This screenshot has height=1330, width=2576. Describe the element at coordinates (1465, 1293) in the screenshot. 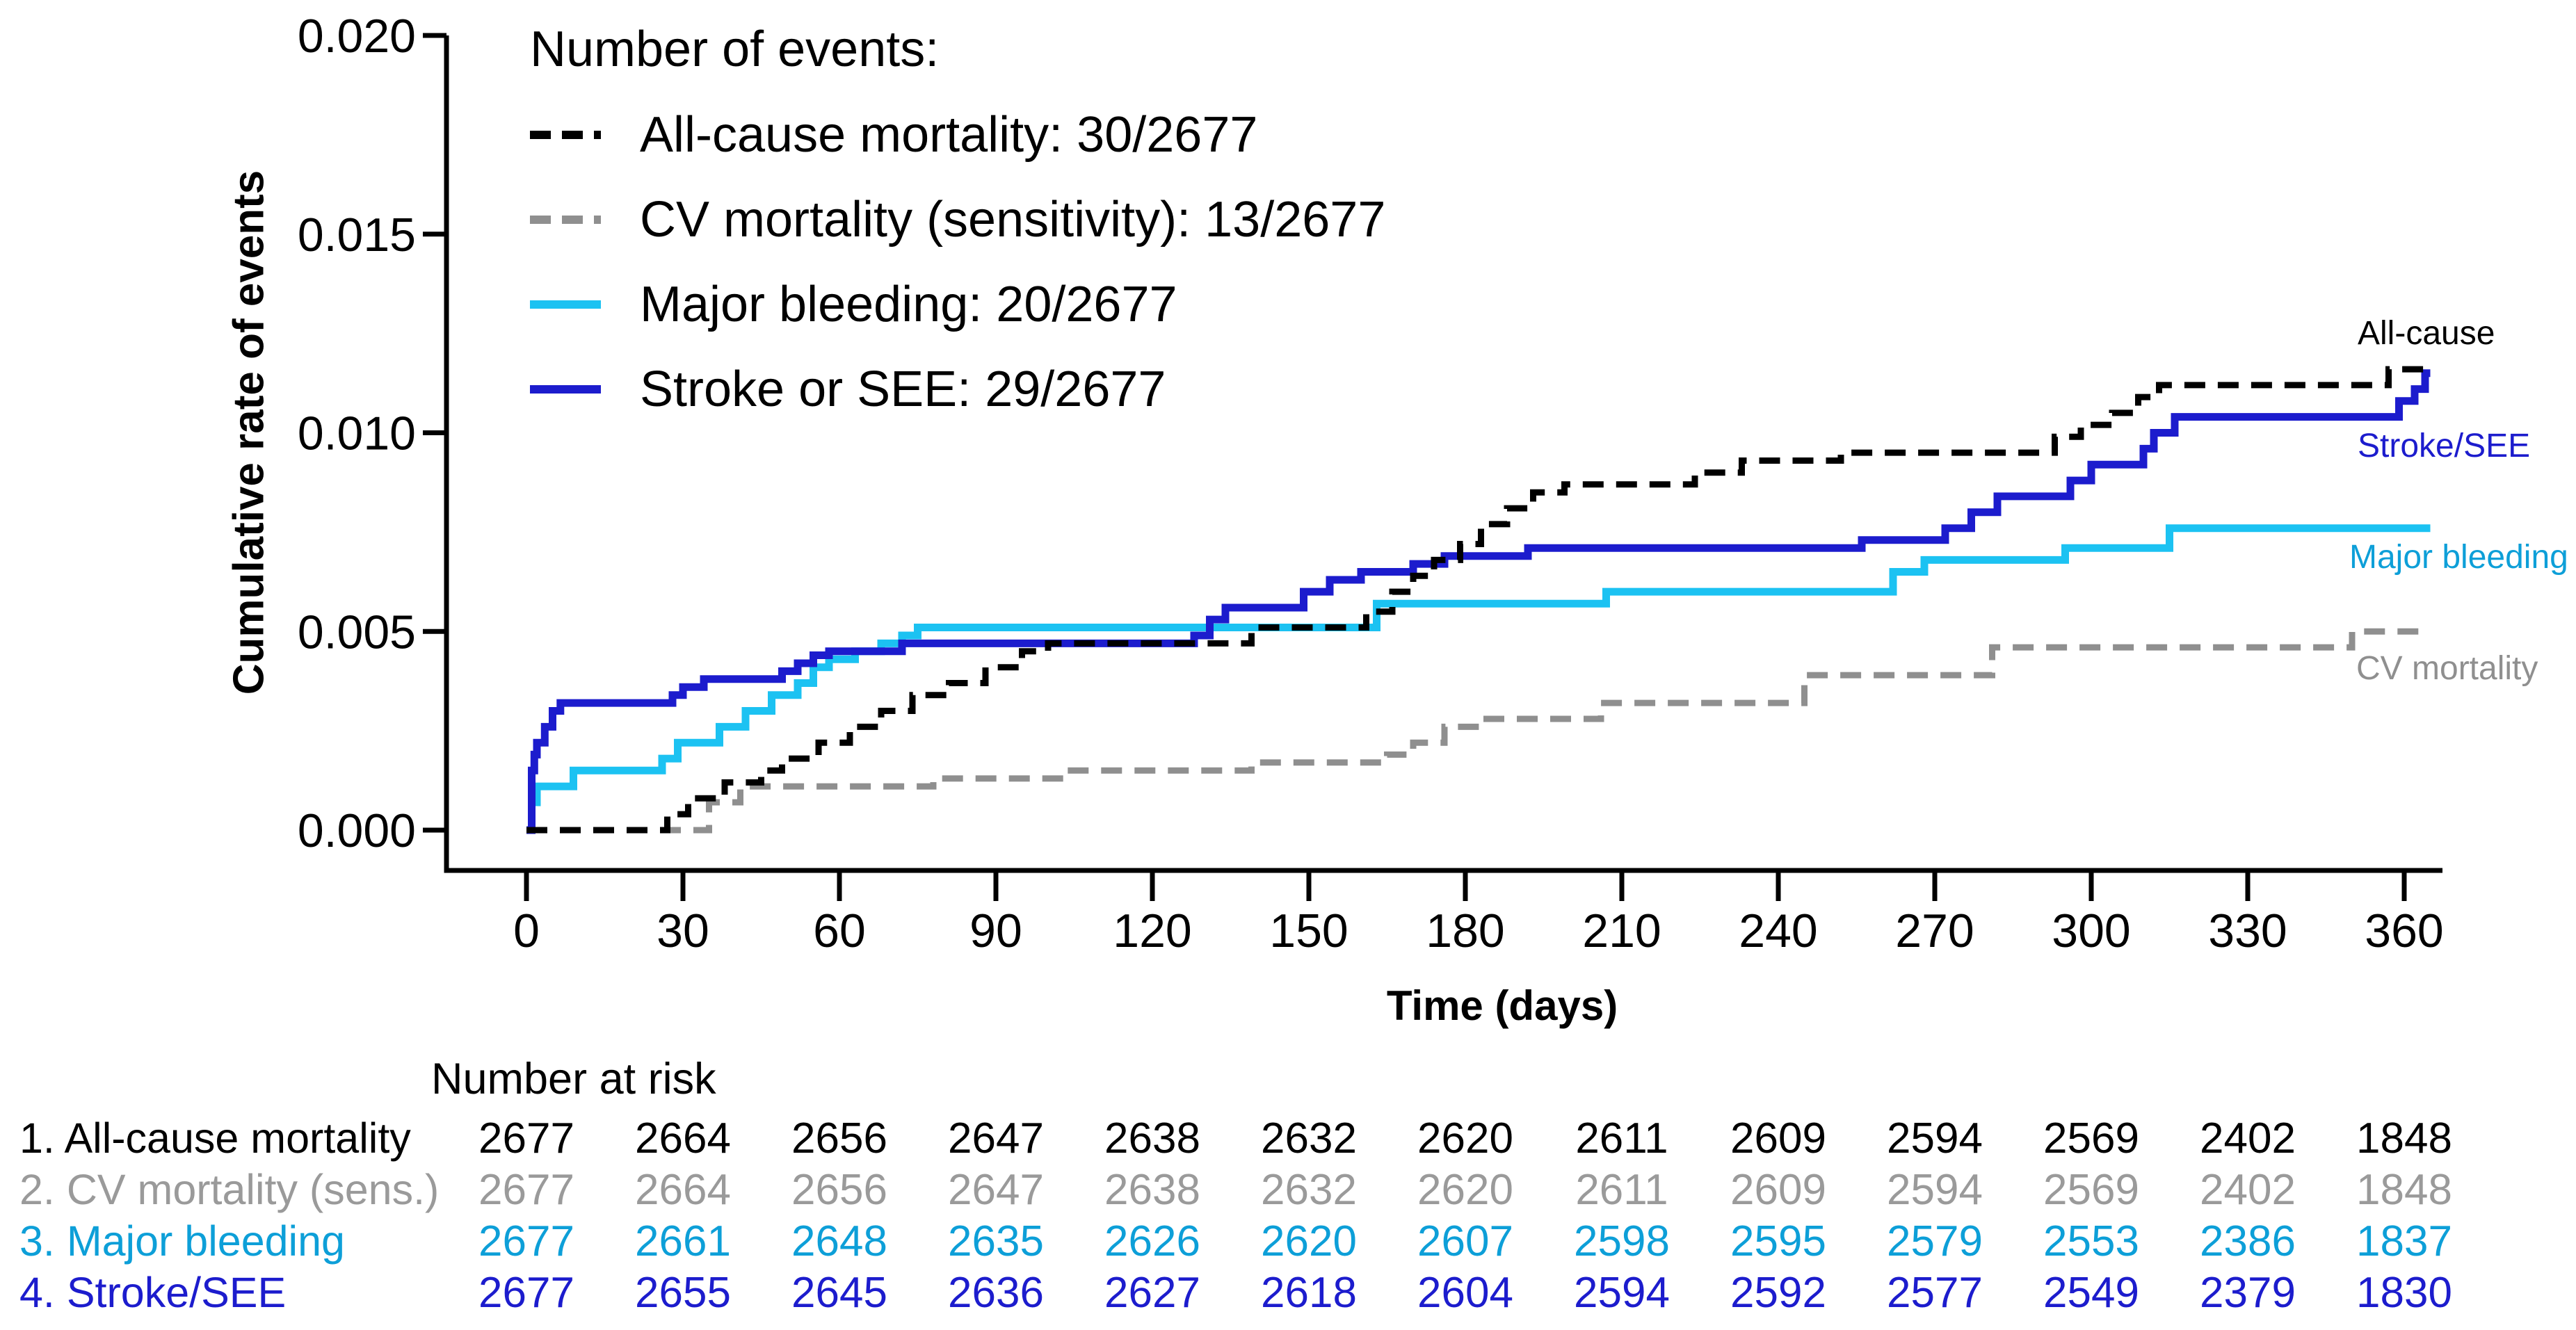

I see `risk-value: 2604` at that location.